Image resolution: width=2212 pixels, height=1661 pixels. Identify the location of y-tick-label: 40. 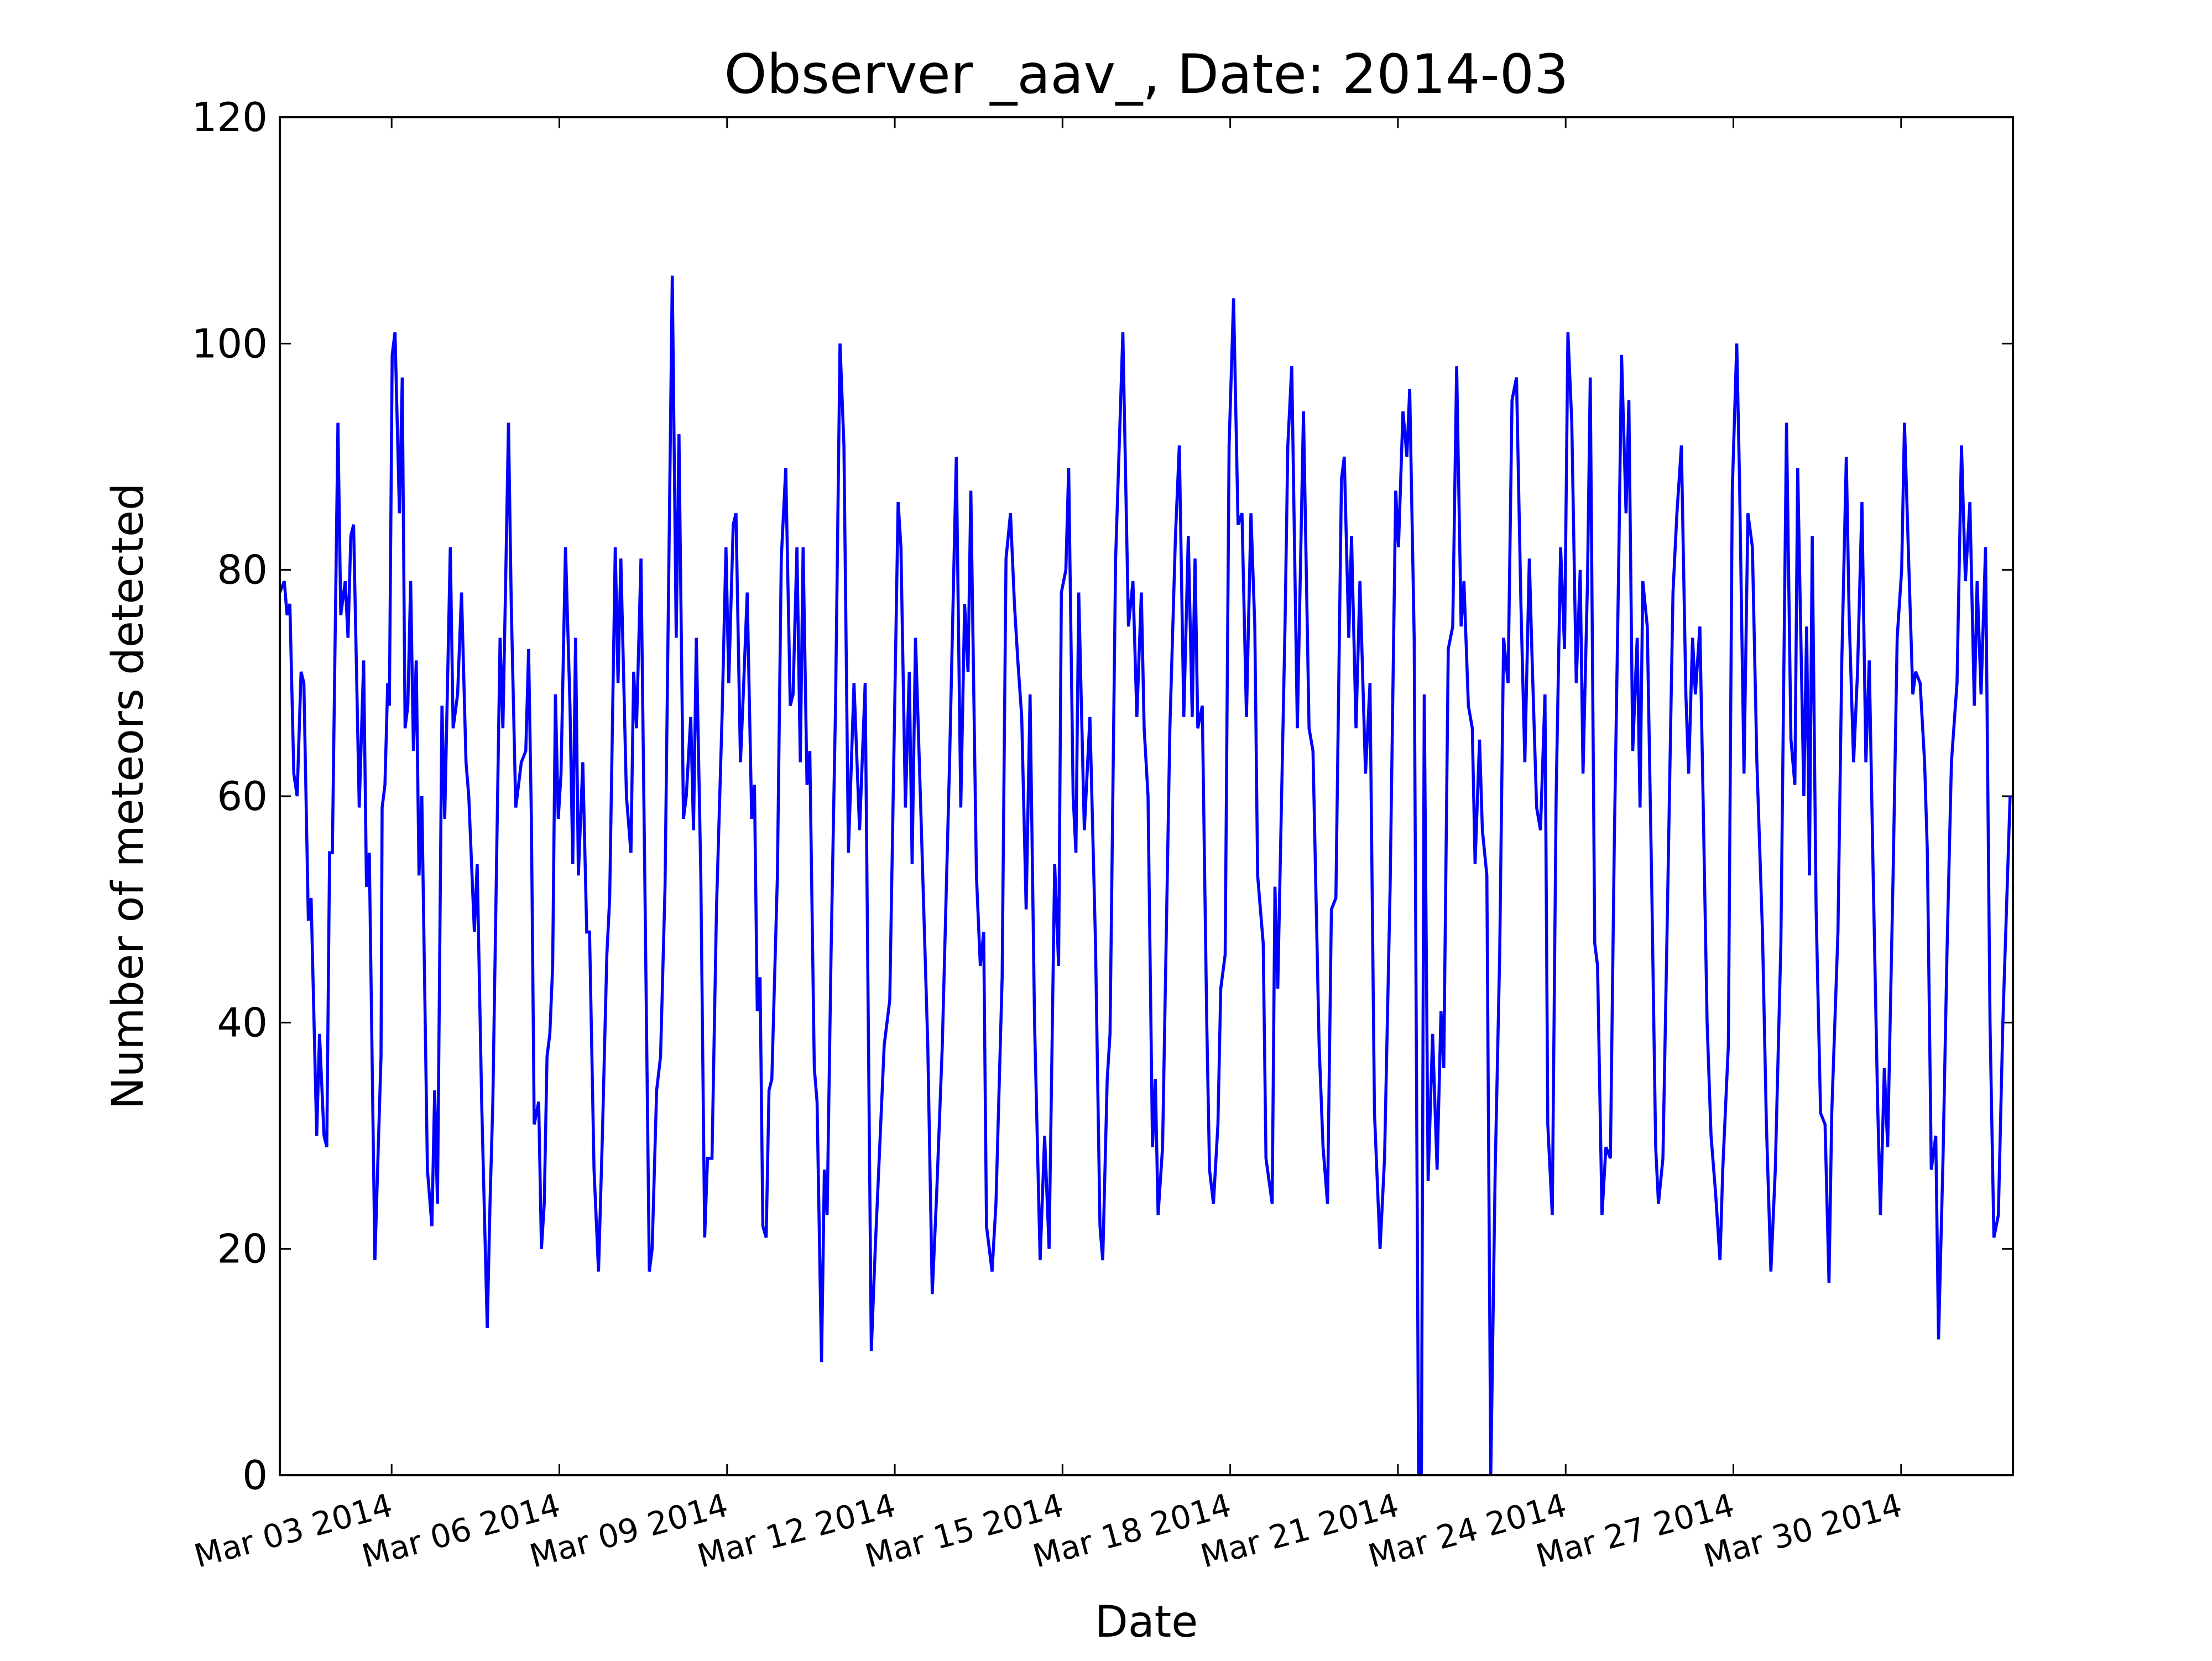
(243, 1022).